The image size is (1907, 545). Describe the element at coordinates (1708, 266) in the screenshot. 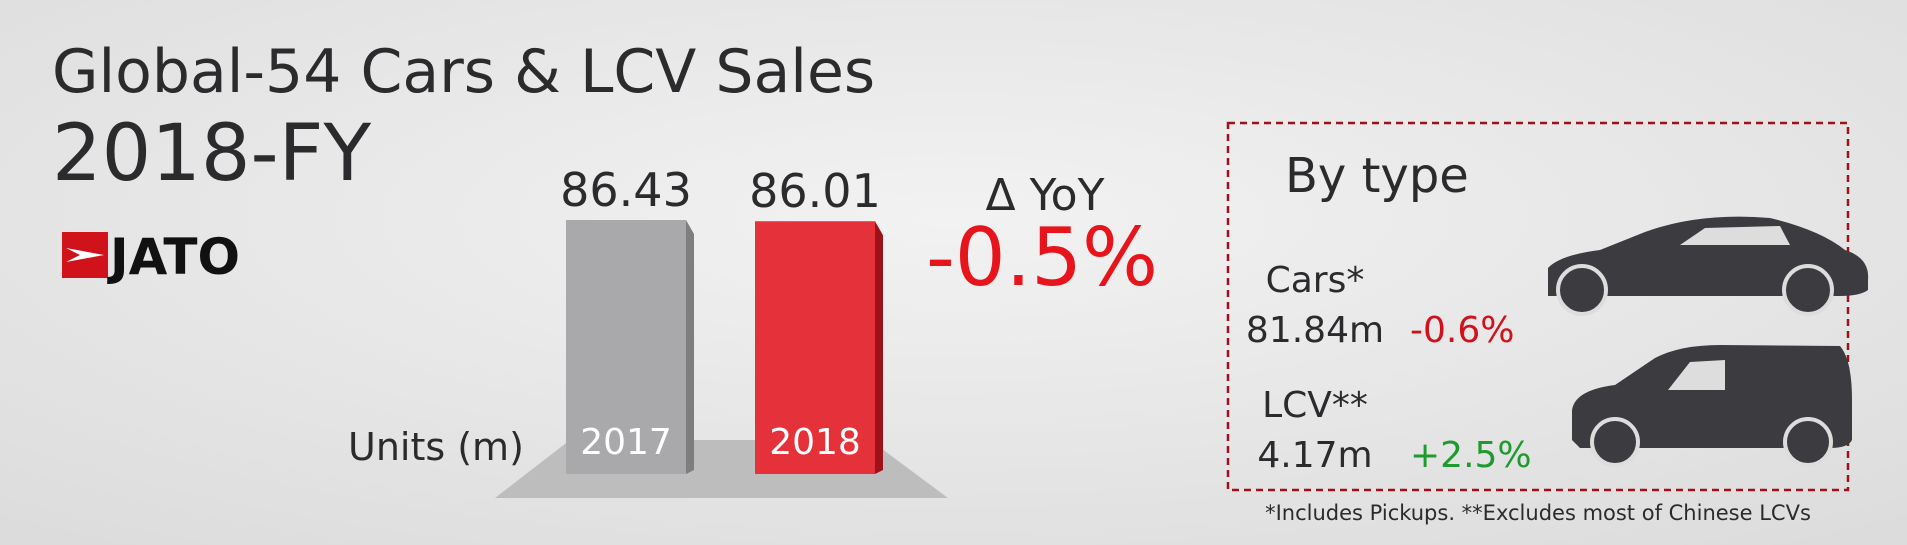

I see `car-icon` at that location.